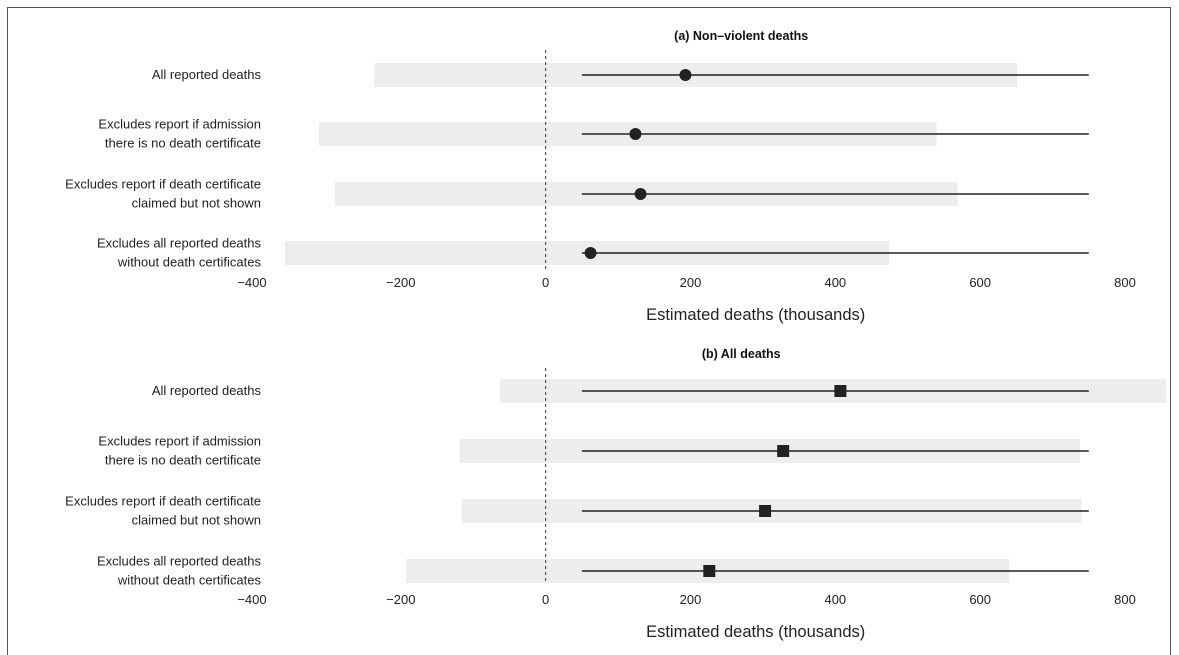  Describe the element at coordinates (741, 36) in the screenshot. I see `panel-title: (a) Non–violent deaths` at that location.